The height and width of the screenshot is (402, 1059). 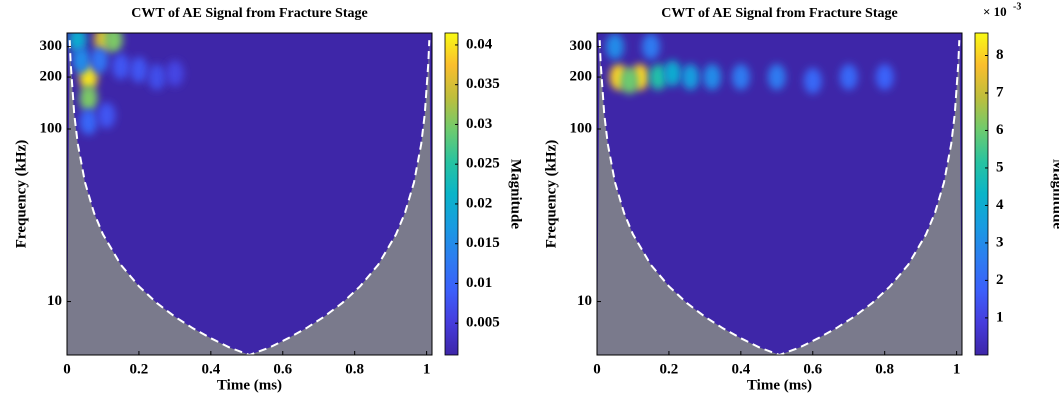 I want to click on colorbar-tick-label: 5, so click(x=1000, y=167).